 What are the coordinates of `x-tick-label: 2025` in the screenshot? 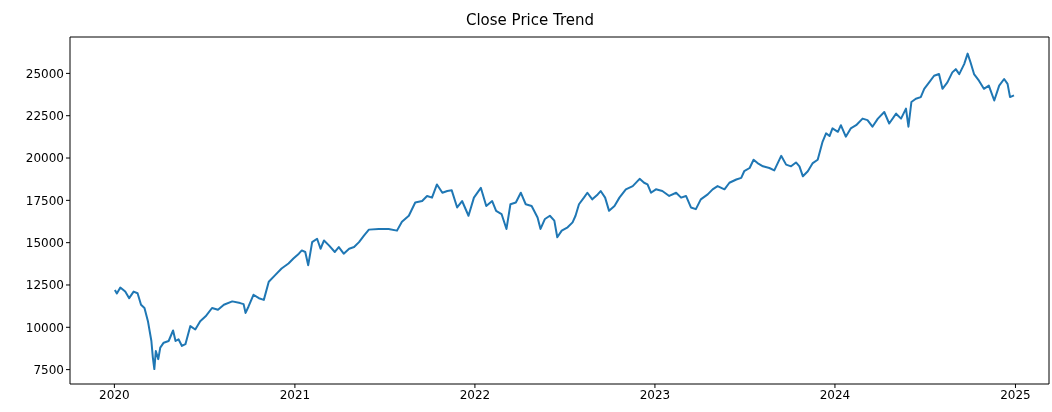 It's located at (1015, 394).